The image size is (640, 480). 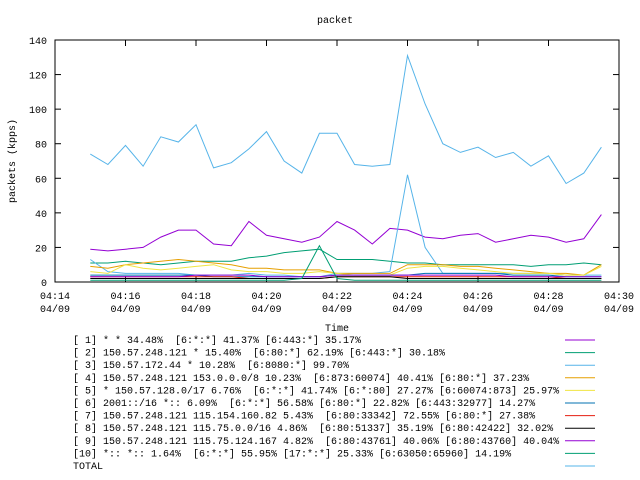 I want to click on x-tick-label: 04:16 04/09, so click(x=125, y=304).